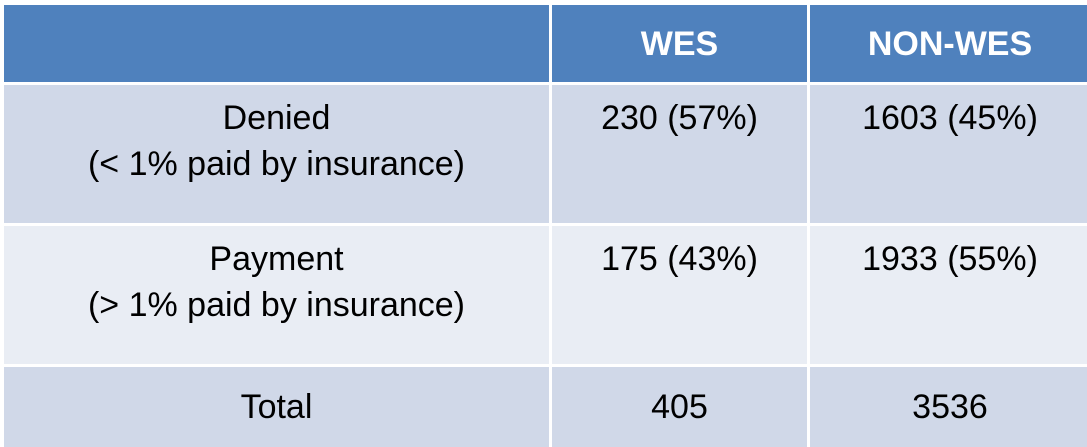  Describe the element at coordinates (276, 259) in the screenshot. I see `row-label-payment-title: Payment` at that location.